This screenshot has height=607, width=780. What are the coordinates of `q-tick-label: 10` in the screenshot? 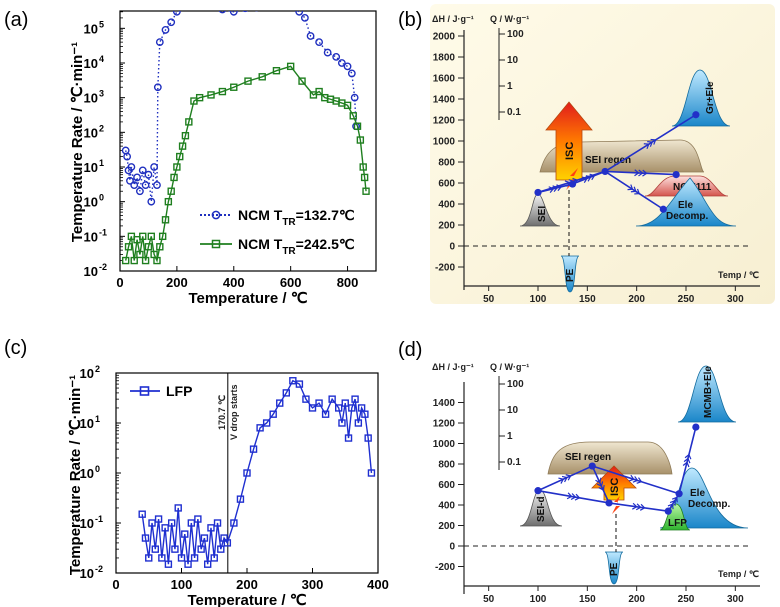 It's located at (513, 410).